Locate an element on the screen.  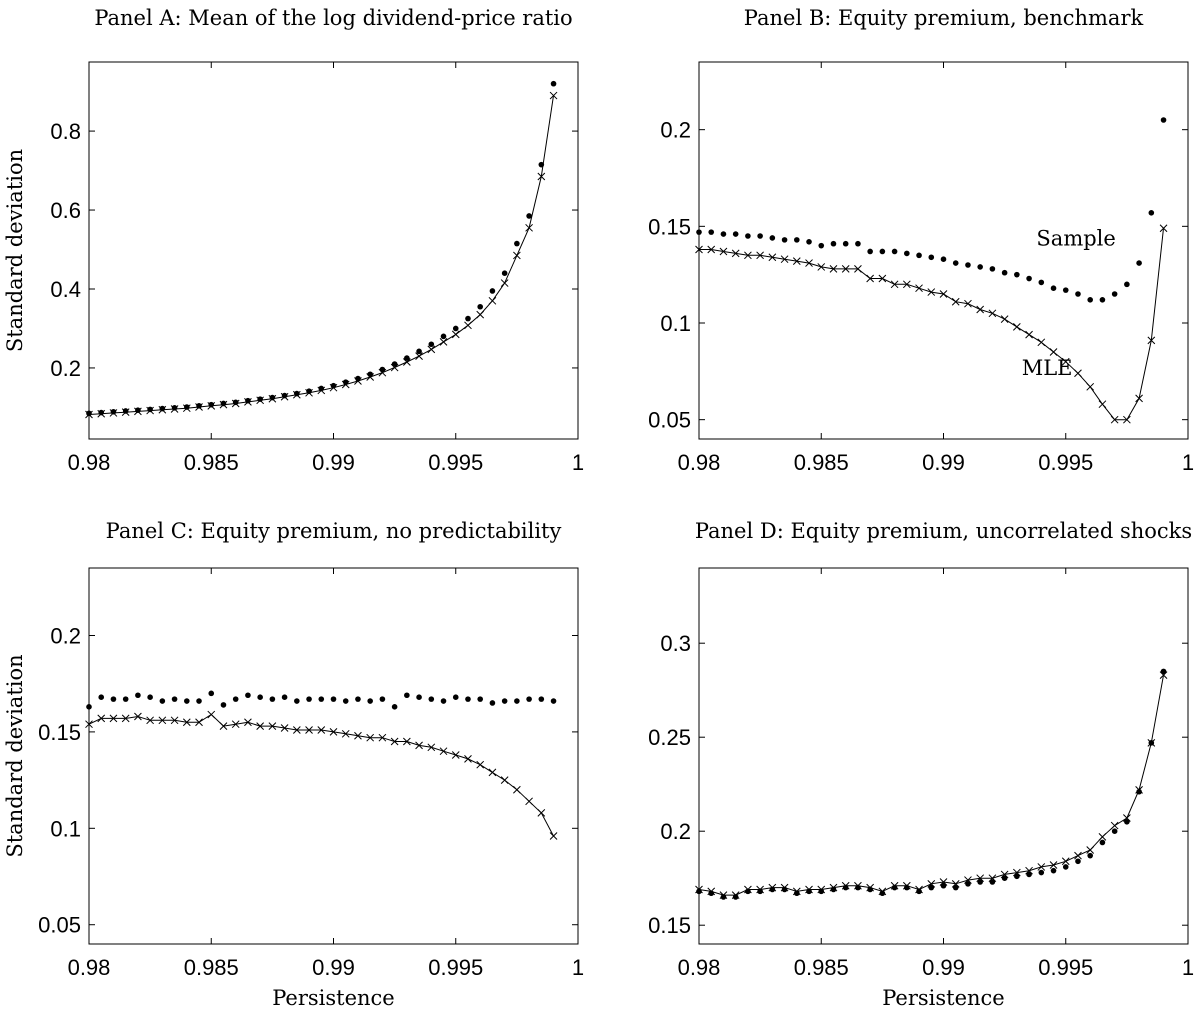
annotation-mle: MLE is located at coordinates (1047, 368).